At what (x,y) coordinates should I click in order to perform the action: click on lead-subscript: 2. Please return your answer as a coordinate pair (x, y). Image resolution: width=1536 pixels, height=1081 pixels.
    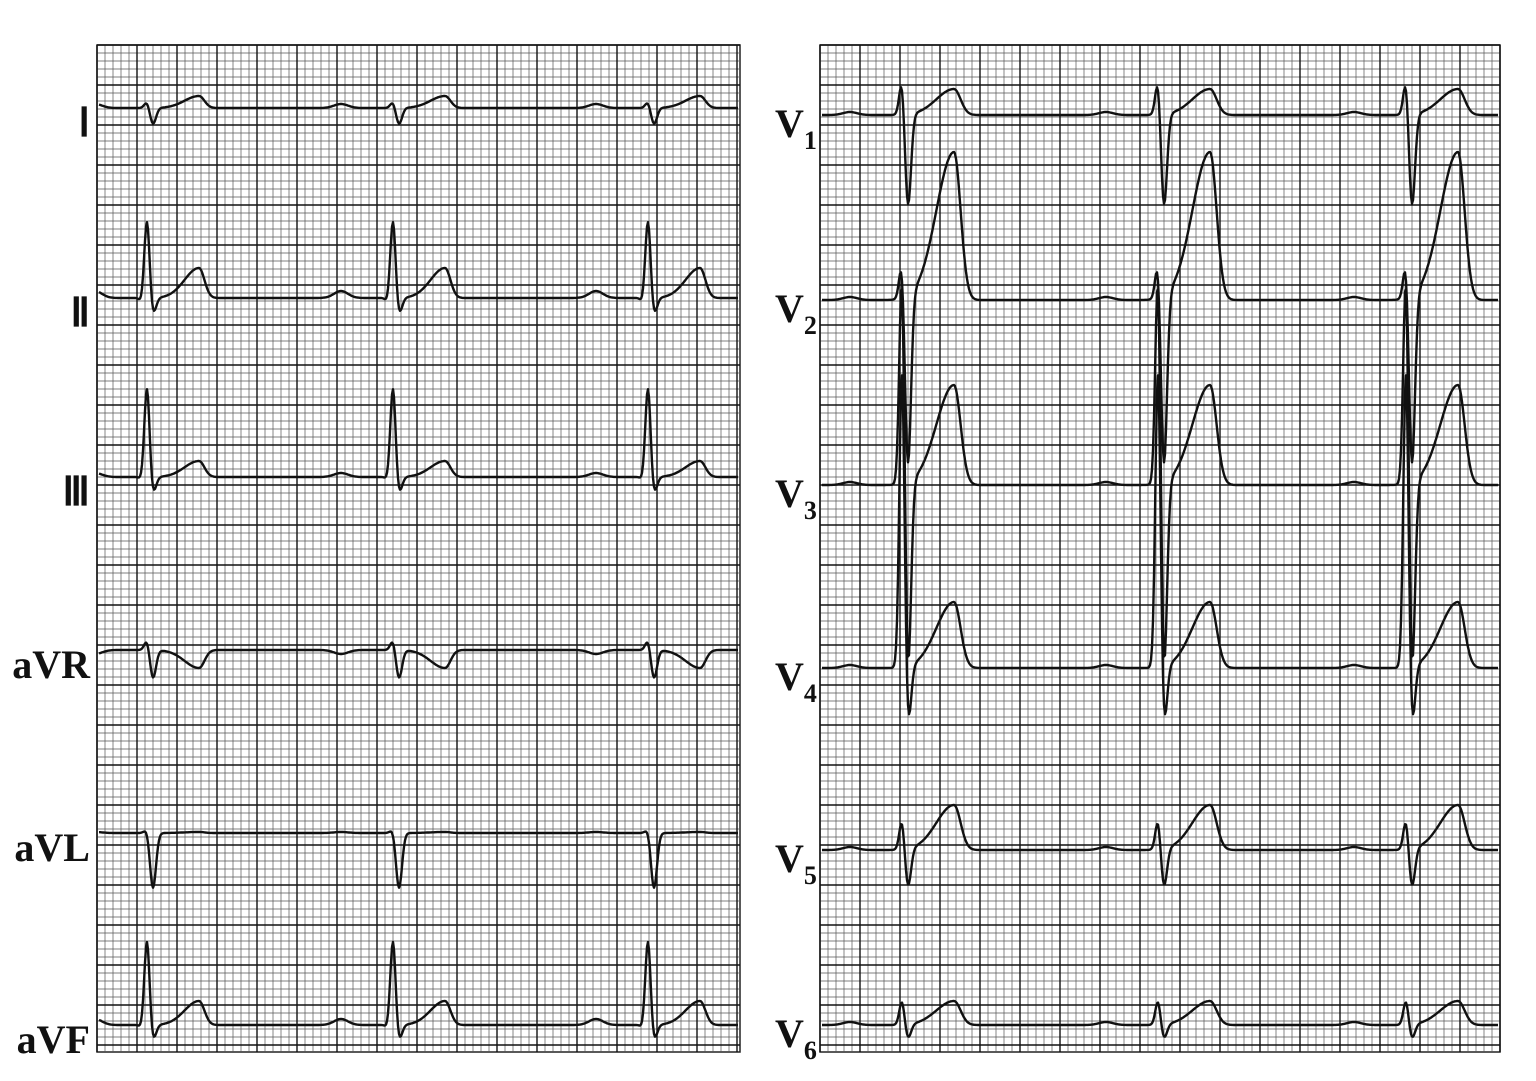
    Looking at the image, I should click on (810, 325).